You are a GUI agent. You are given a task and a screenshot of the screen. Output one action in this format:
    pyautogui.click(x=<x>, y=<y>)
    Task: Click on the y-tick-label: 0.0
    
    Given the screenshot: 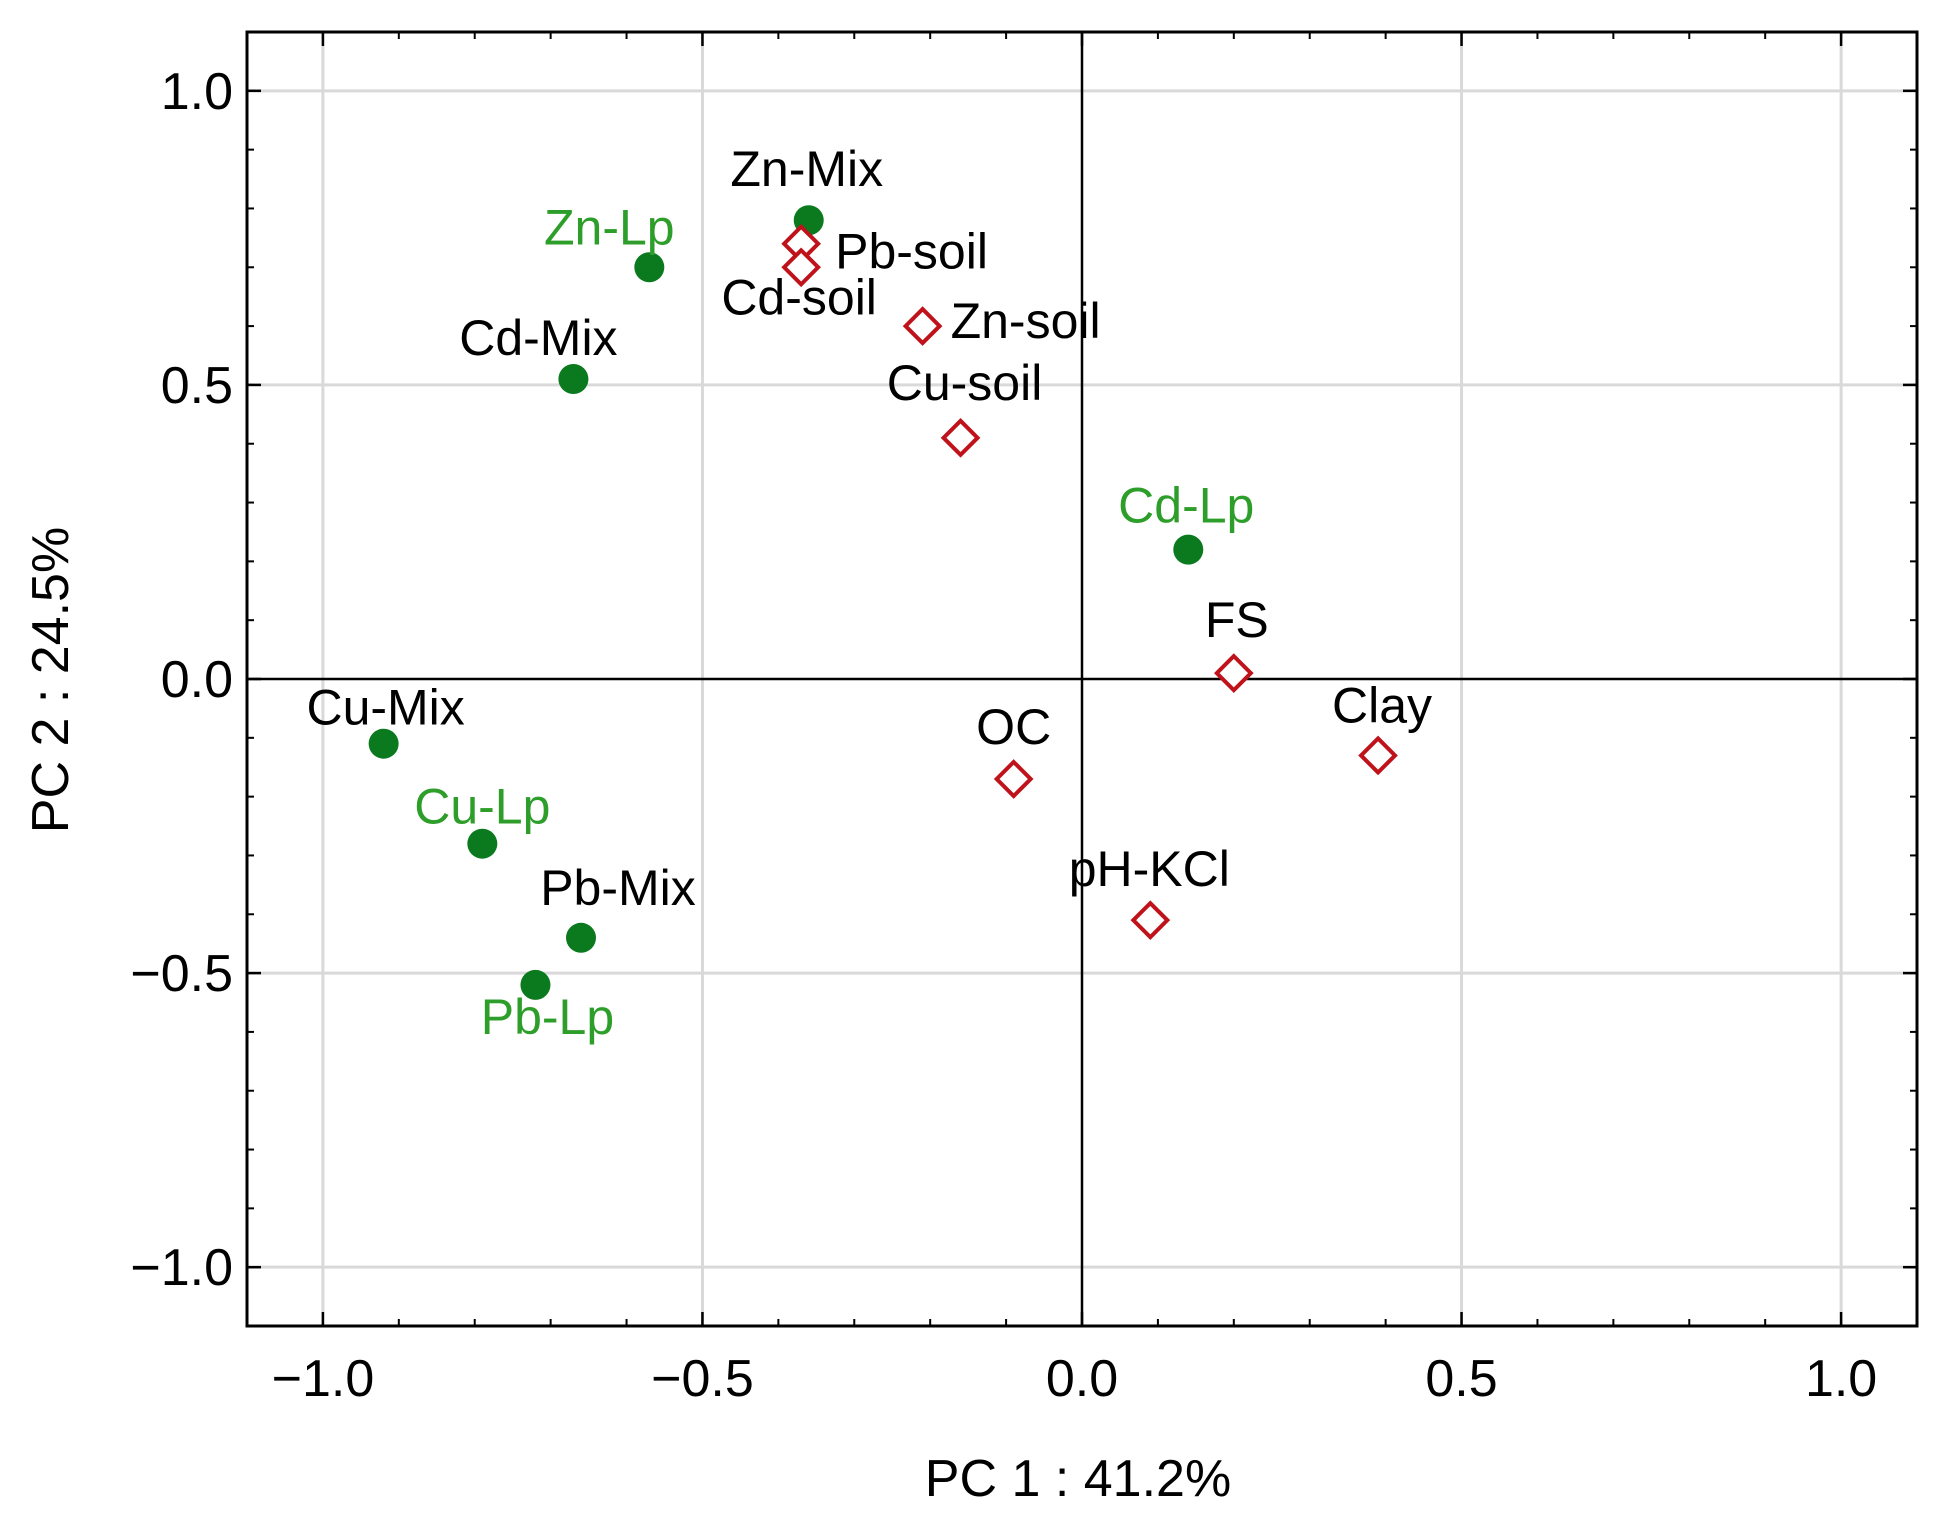 What is the action you would take?
    pyautogui.click(x=197, y=680)
    